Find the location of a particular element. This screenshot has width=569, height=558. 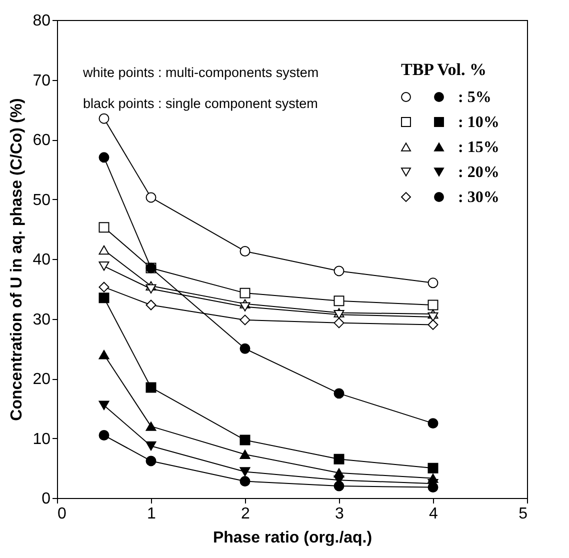

y-tick-label: 10 is located at coordinates (41, 439).